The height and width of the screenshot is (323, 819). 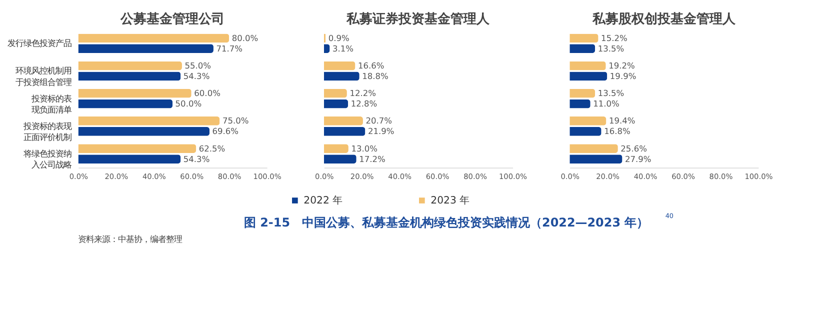 I want to click on data-label: 27.9%, so click(x=638, y=159).